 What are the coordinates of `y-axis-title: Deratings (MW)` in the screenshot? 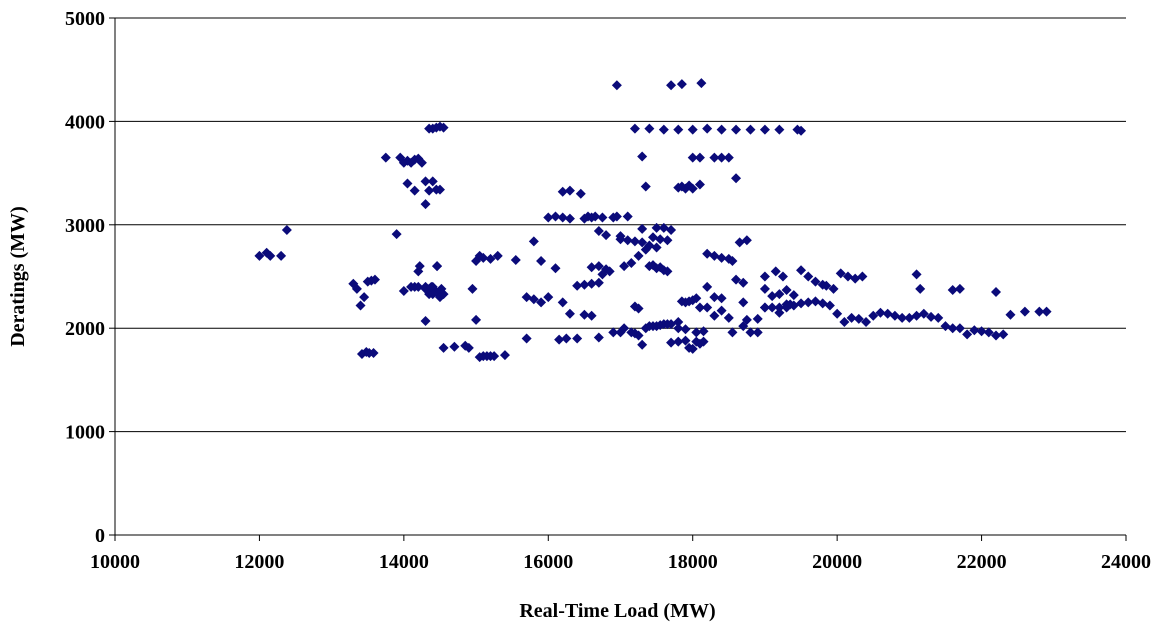 It's located at (18, 276).